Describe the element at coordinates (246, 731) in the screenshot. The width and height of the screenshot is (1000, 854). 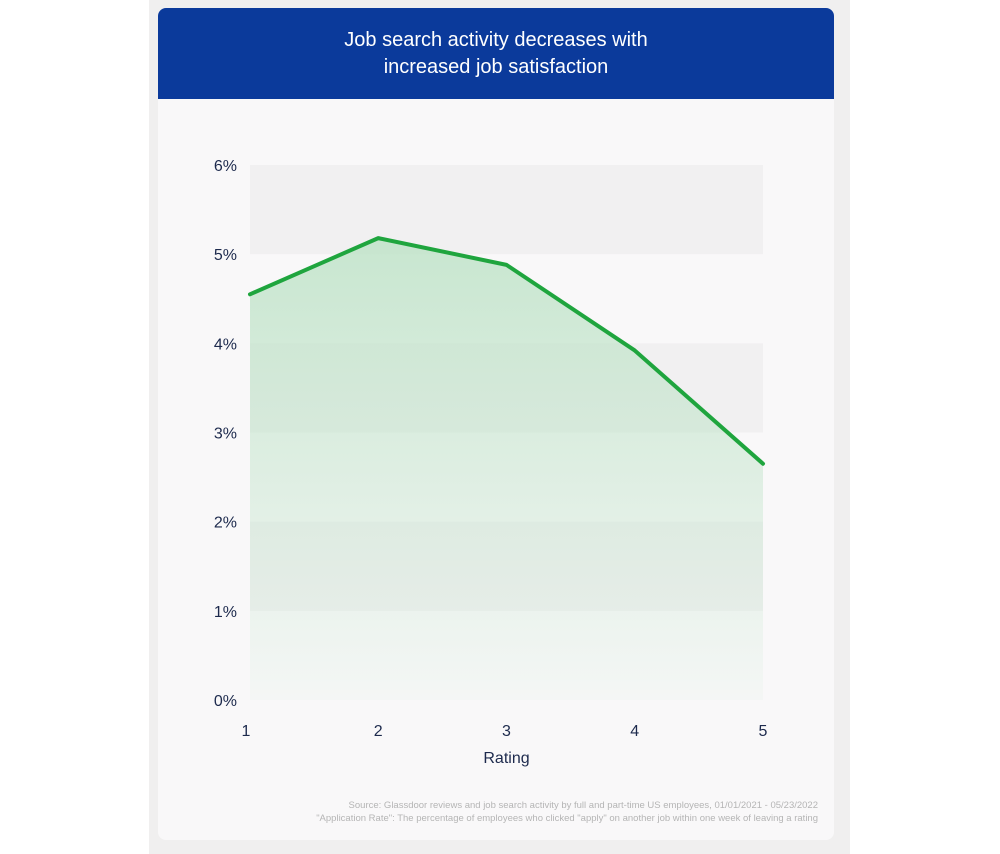
I see `x-tick-label: 1` at that location.